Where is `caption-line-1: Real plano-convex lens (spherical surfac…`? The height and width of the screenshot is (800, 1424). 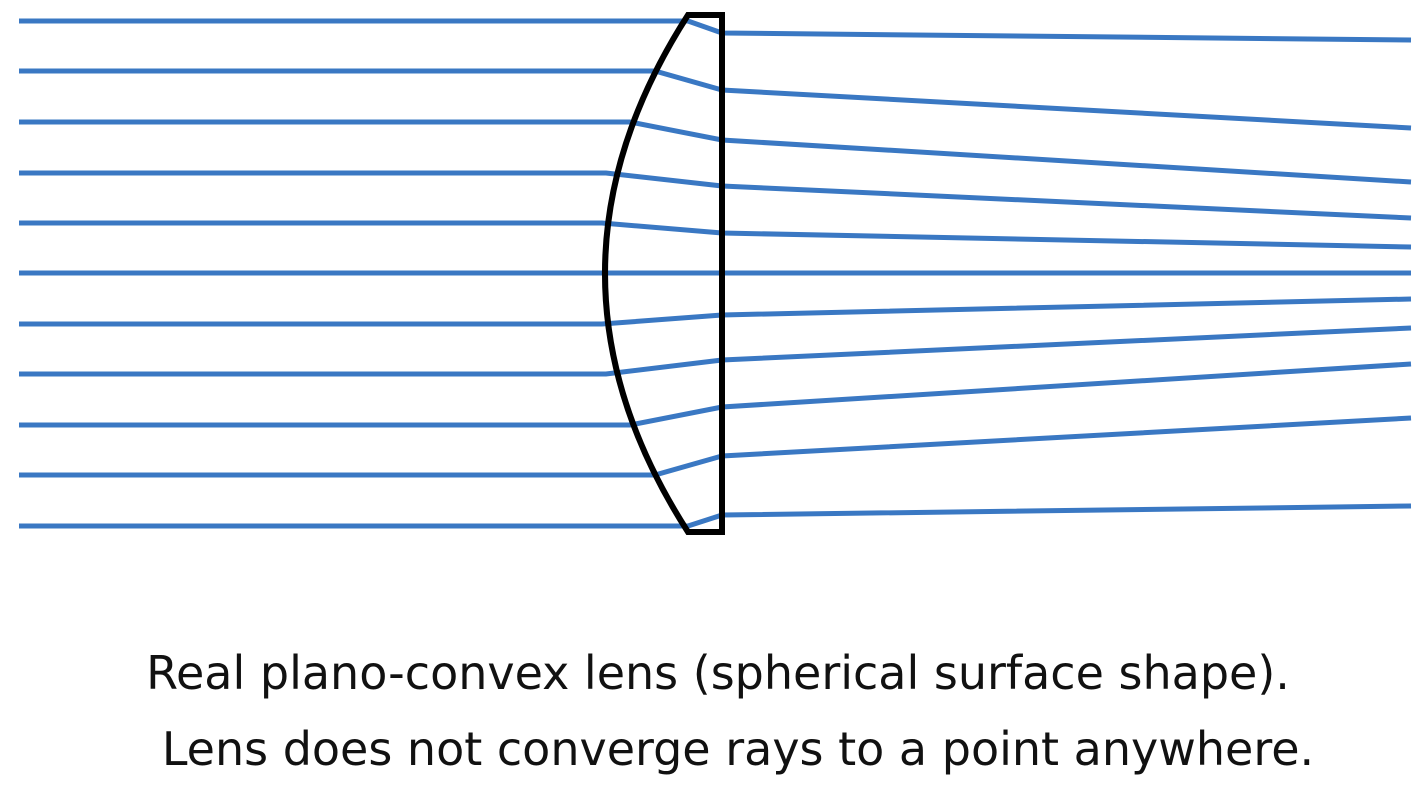 caption-line-1: Real plano-convex lens (spherical surfac… is located at coordinates (718, 673).